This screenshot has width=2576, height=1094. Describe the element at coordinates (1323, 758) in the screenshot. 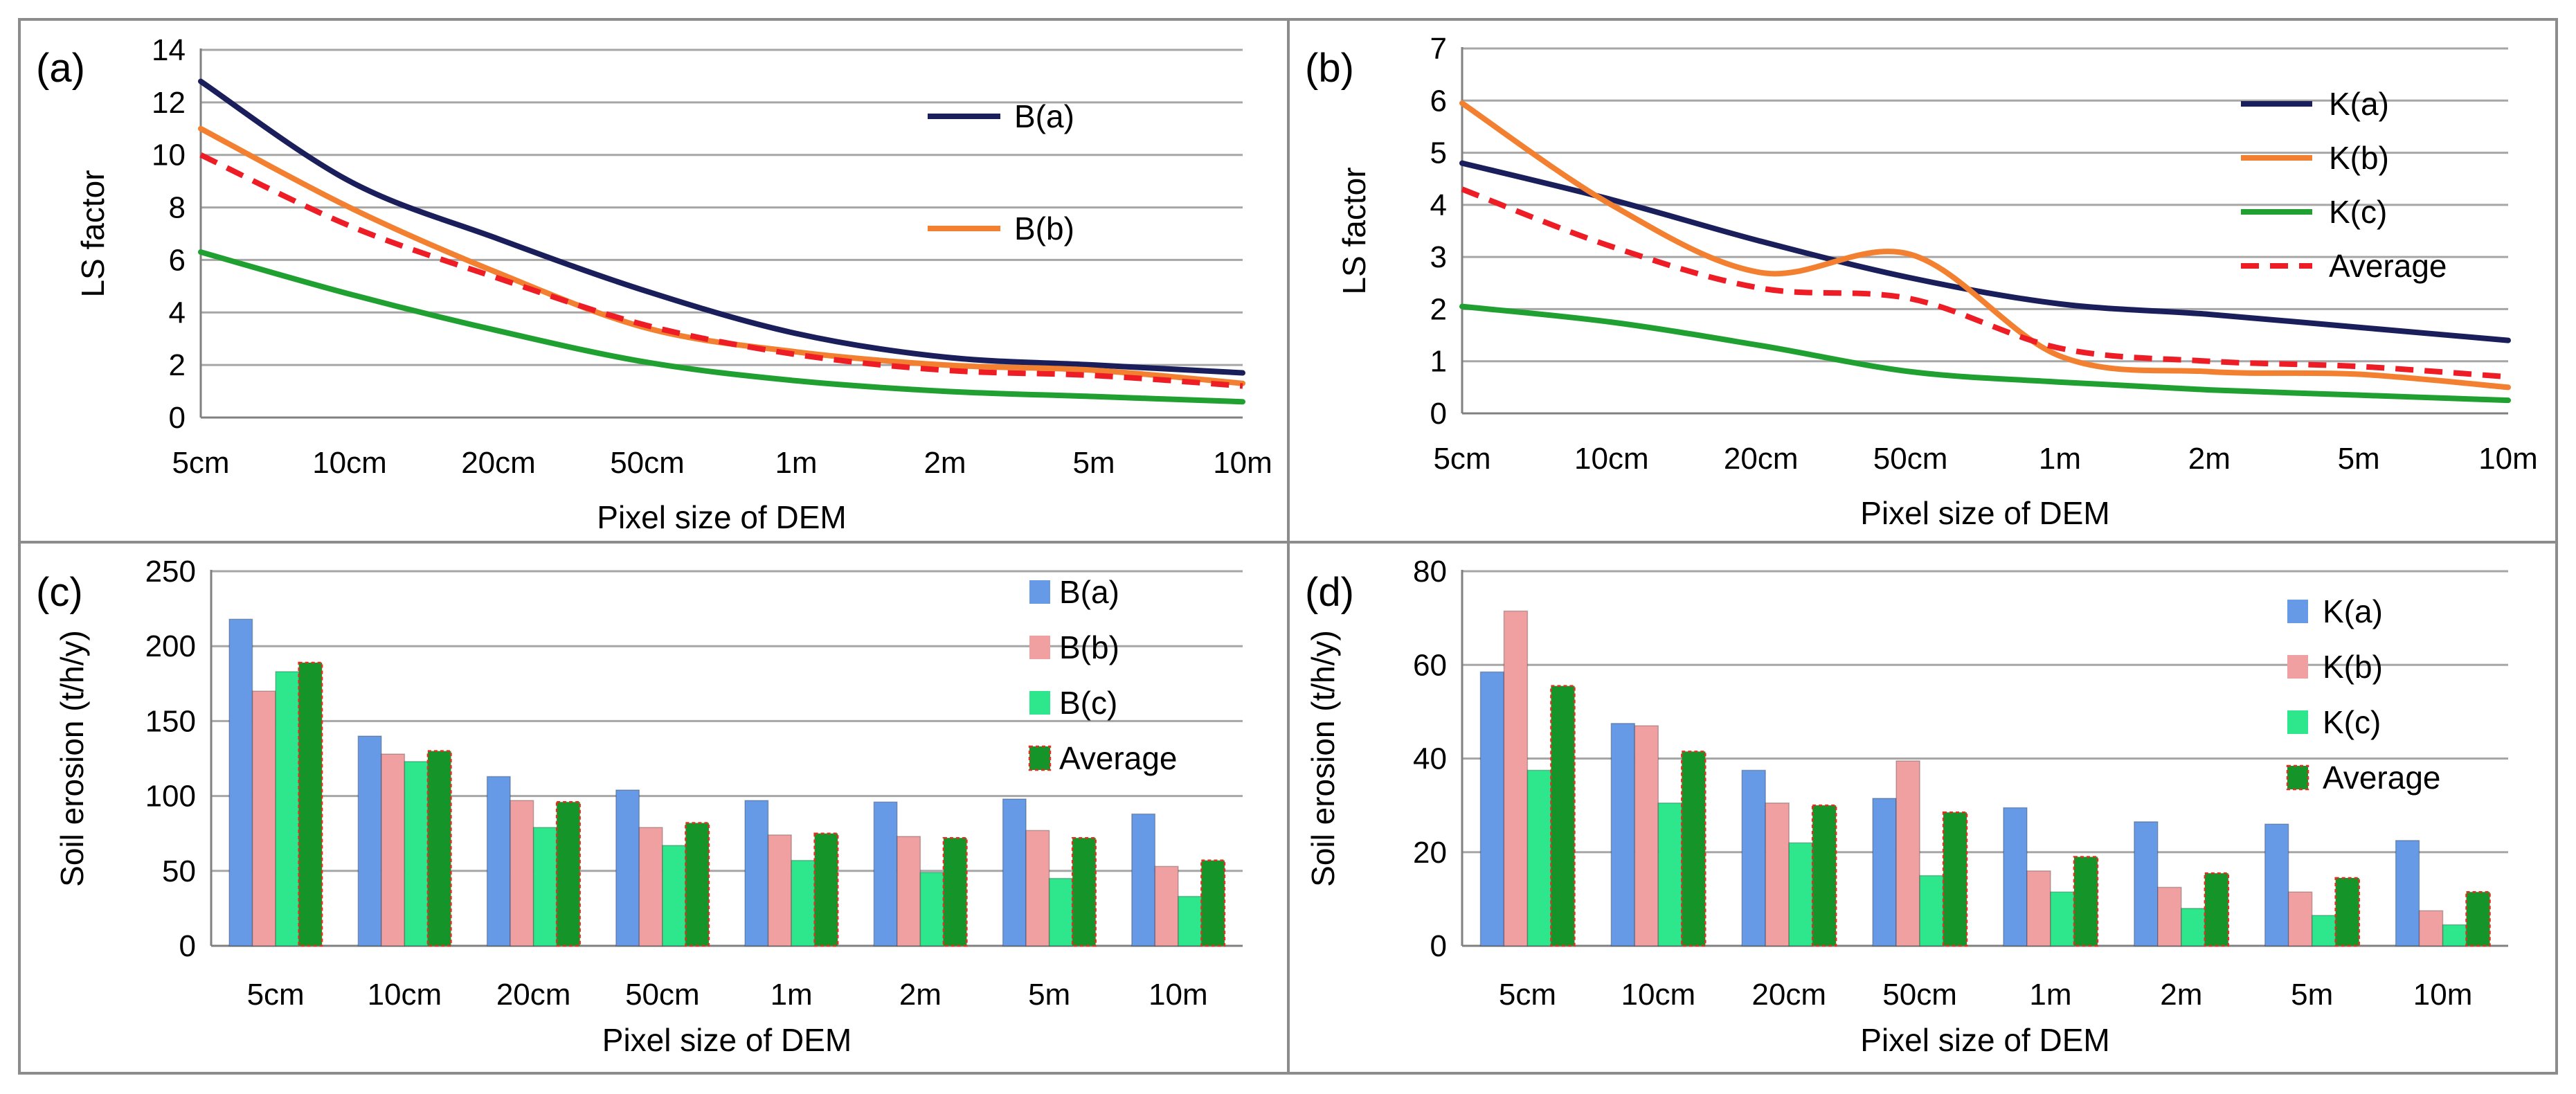

I see `y-axis-title: Soil erosion (t/h/y)` at that location.